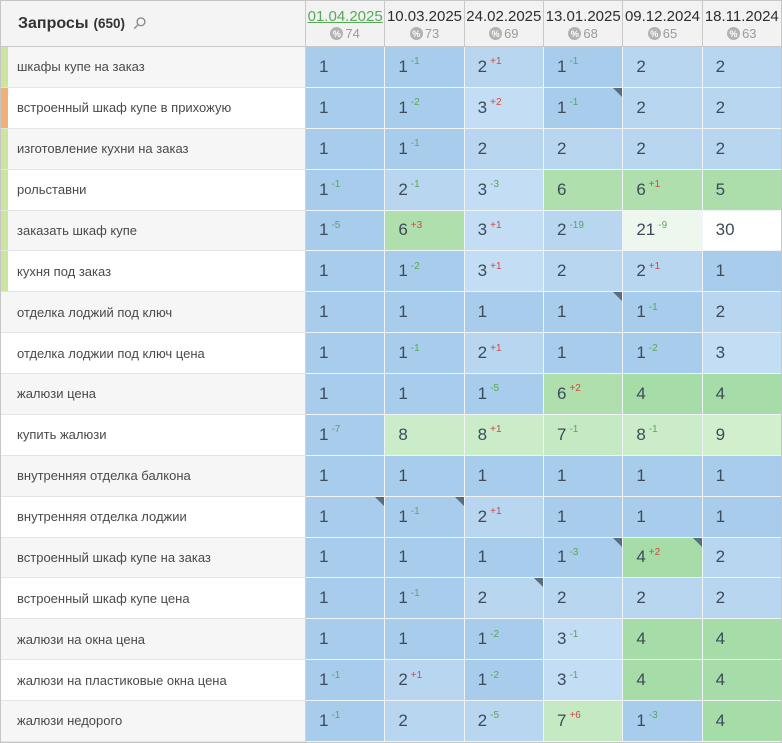 The height and width of the screenshot is (743, 782). Describe the element at coordinates (583, 190) in the screenshot. I see `position-cell: 6` at that location.